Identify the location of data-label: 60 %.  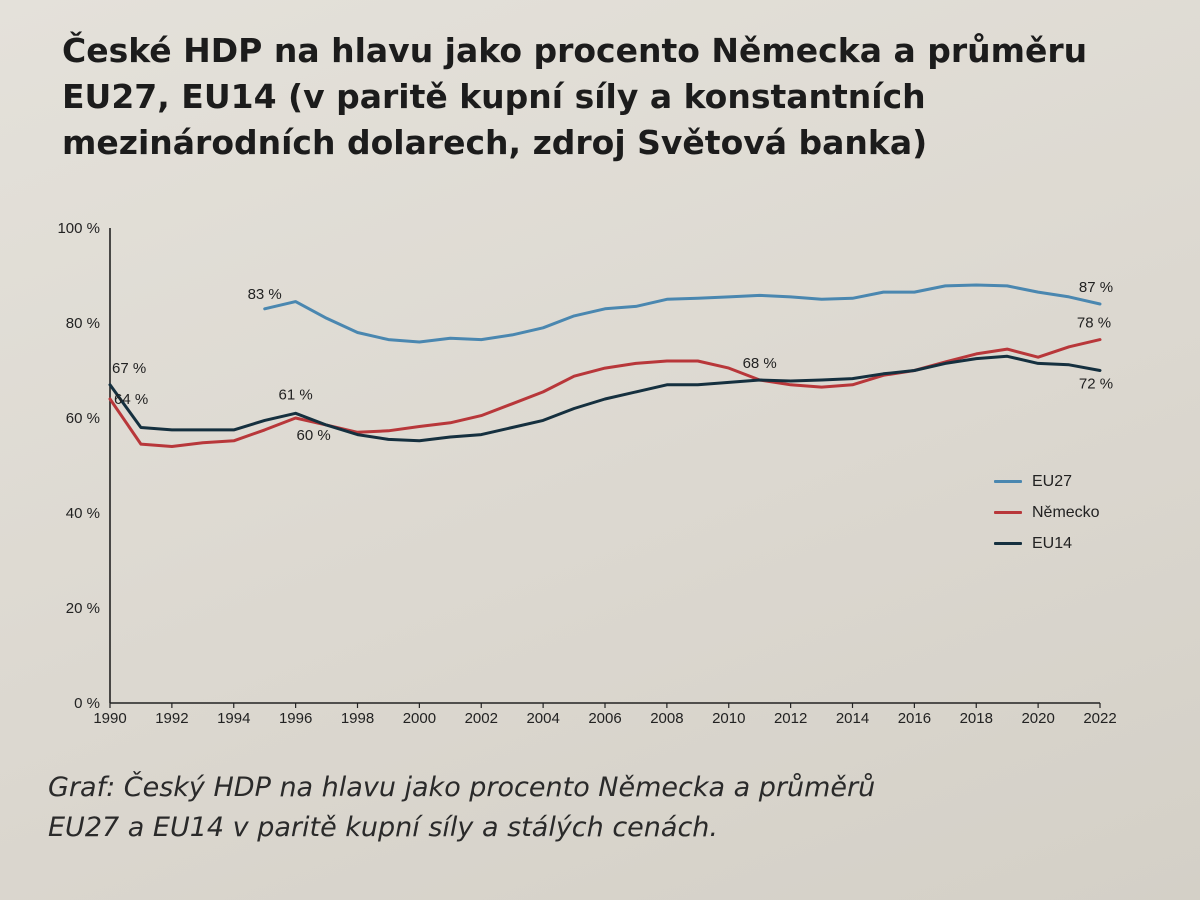
(314, 435).